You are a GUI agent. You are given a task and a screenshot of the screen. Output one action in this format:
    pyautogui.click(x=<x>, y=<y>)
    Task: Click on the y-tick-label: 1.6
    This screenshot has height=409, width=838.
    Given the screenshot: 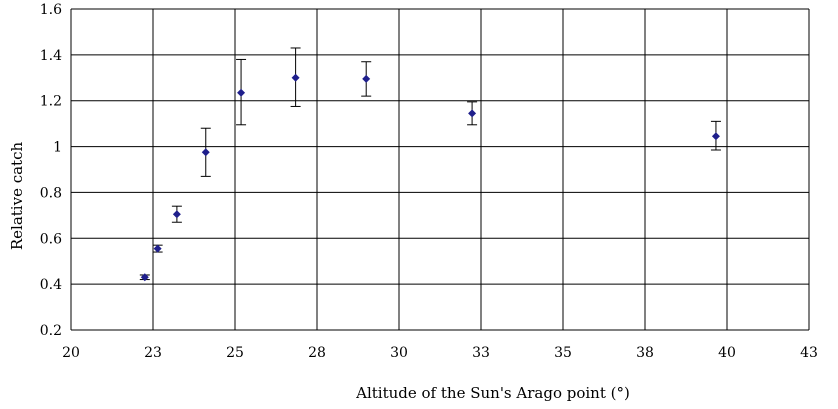 What is the action you would take?
    pyautogui.click(x=51, y=10)
    